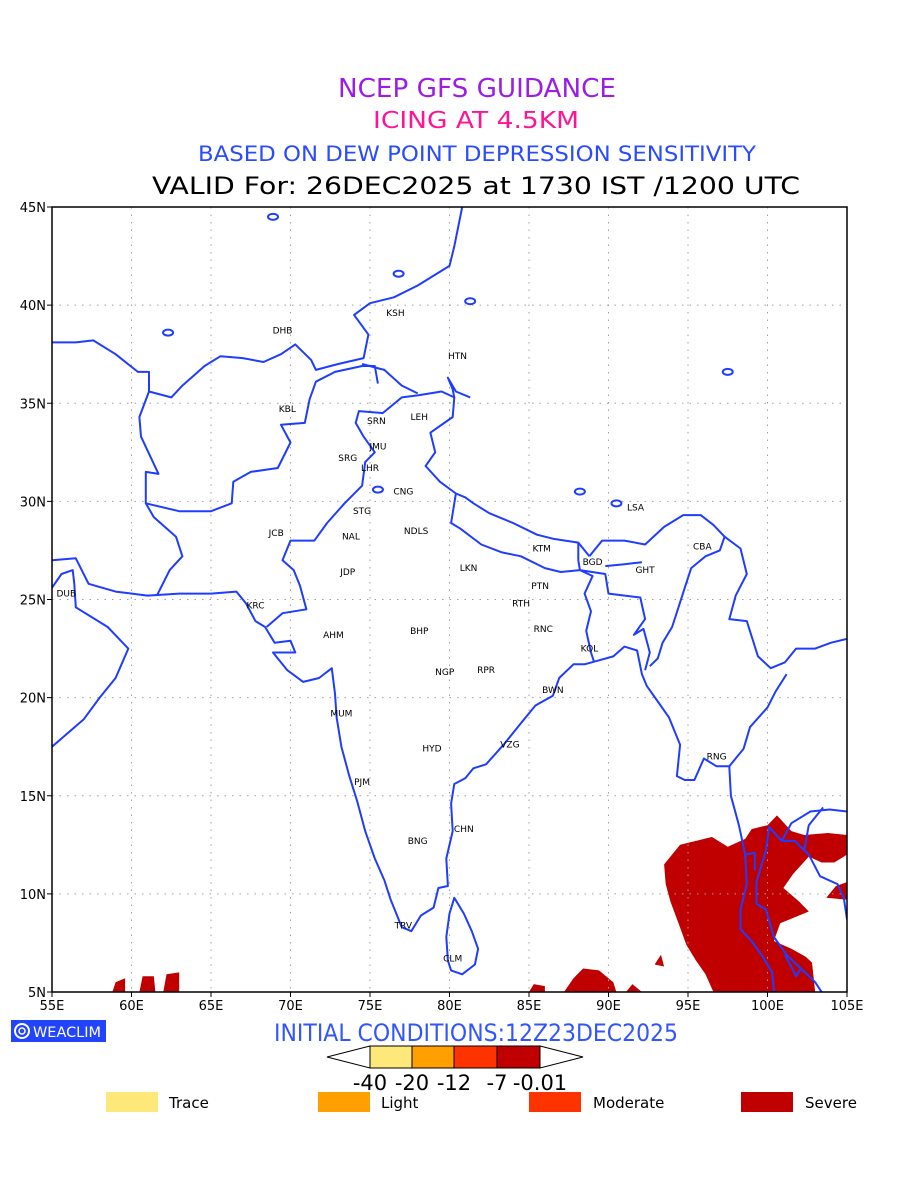  Describe the element at coordinates (702, 548) in the screenshot. I see `station-label: CBA` at that location.